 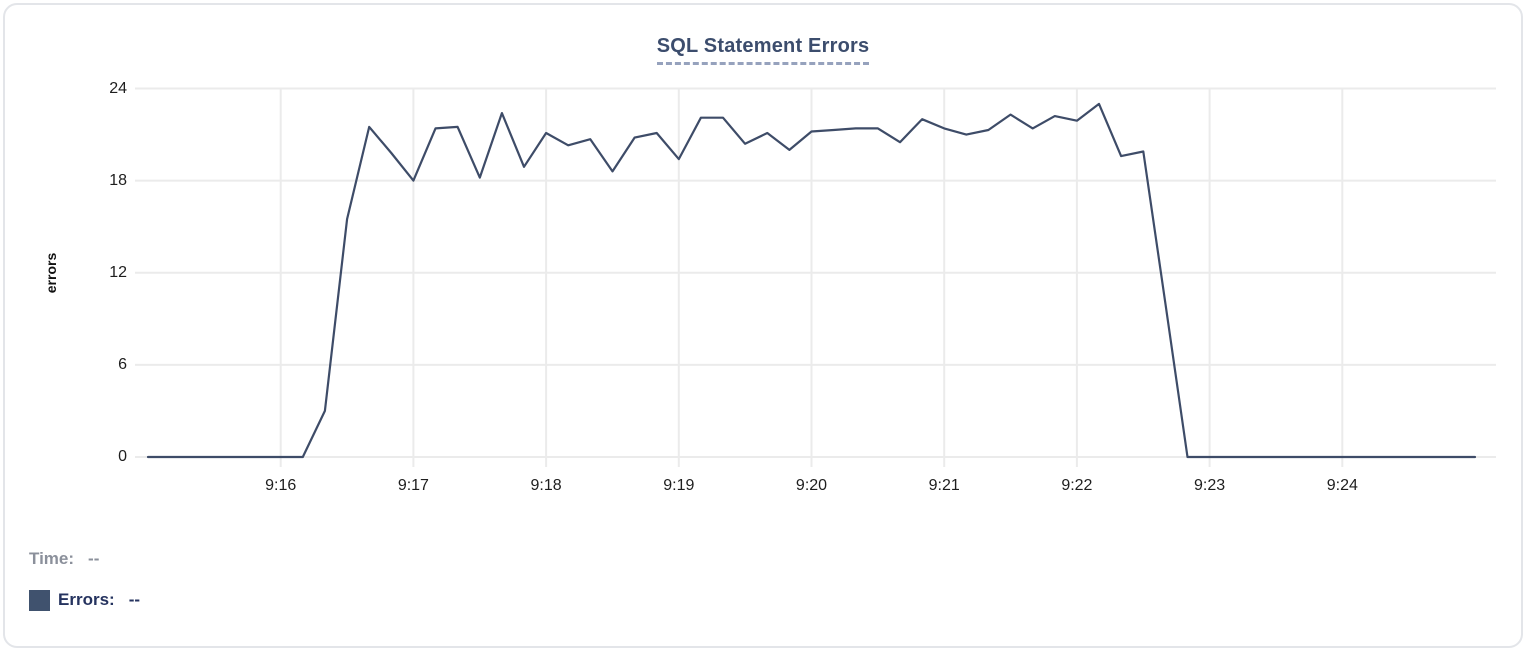 I want to click on legend-errors-row: Errors: --, so click(x=84, y=600).